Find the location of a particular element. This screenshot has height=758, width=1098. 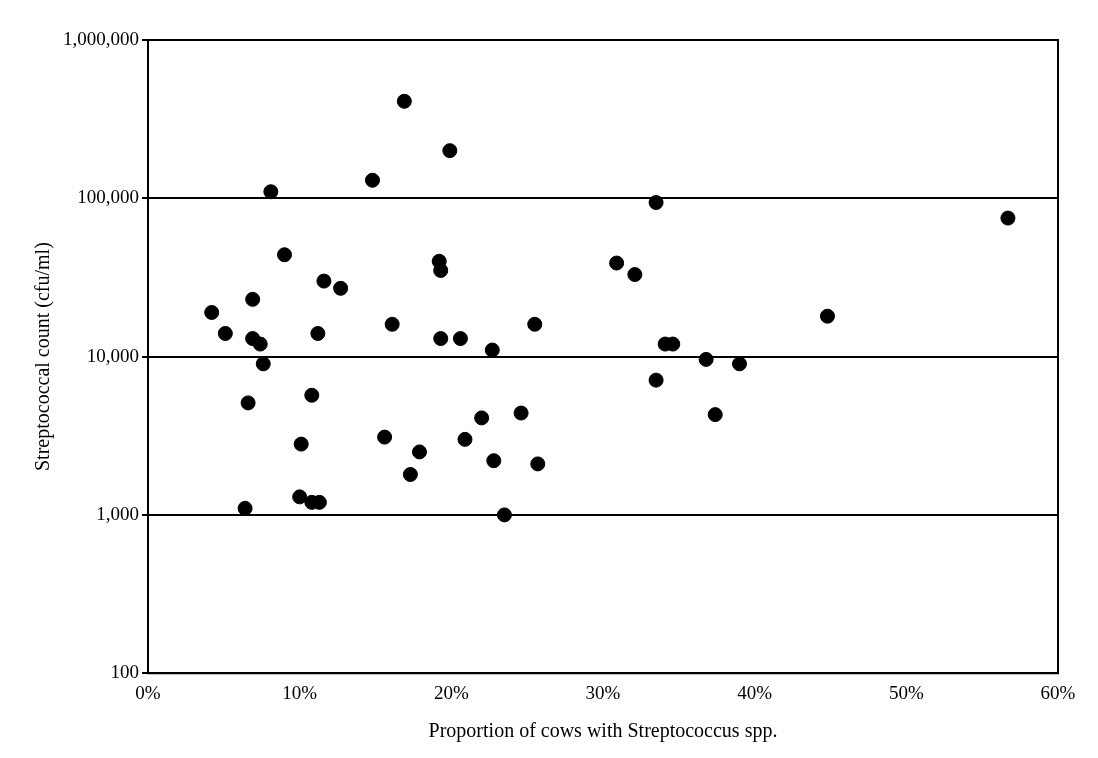

x-tick-label: 60% is located at coordinates (1058, 692).